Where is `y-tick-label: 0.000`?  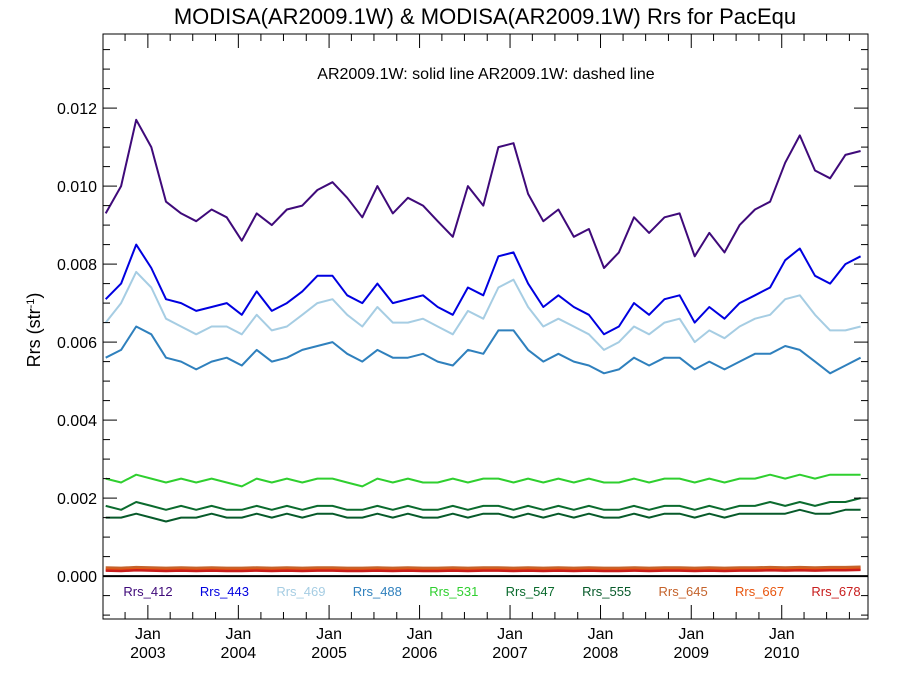 y-tick-label: 0.000 is located at coordinates (77, 577).